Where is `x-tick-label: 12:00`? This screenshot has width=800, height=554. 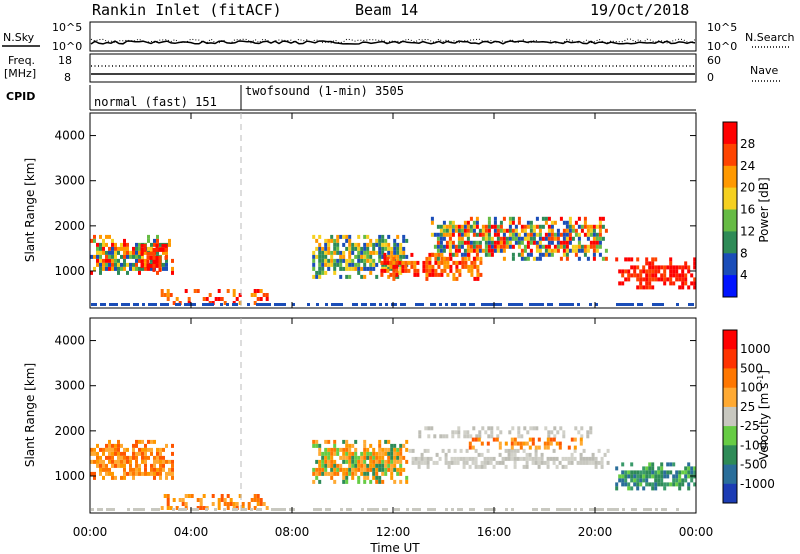 x-tick-label: 12:00 is located at coordinates (393, 532).